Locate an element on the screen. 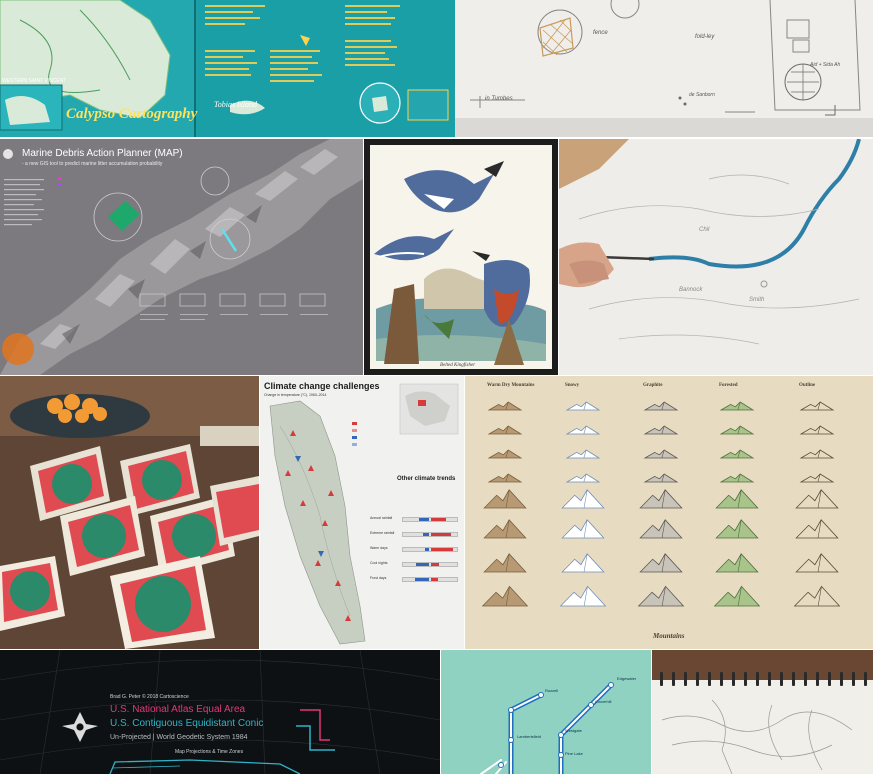  climate-bar-row: Cool nights is located at coordinates (415, 565).